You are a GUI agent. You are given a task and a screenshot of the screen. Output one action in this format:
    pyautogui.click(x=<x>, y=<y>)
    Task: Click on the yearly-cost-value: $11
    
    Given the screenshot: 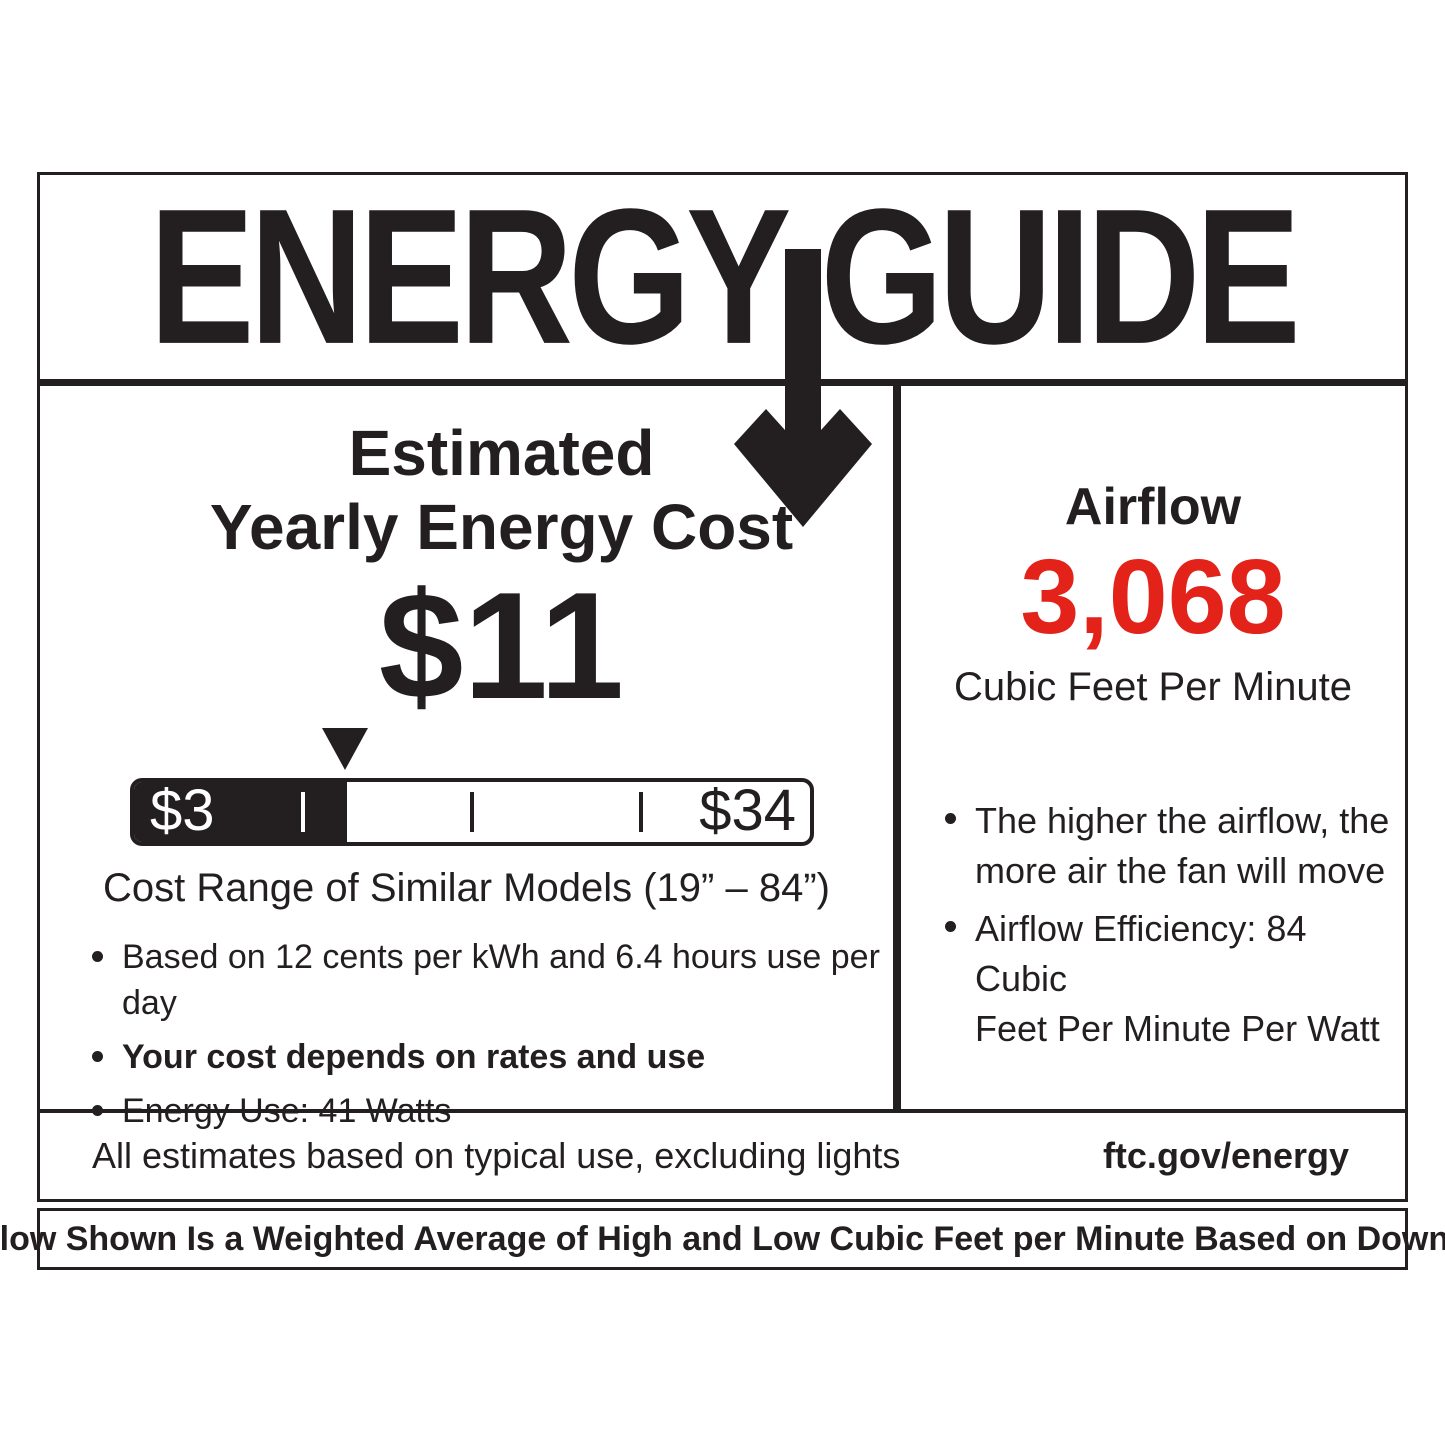 What is the action you would take?
    pyautogui.click(x=501, y=646)
    